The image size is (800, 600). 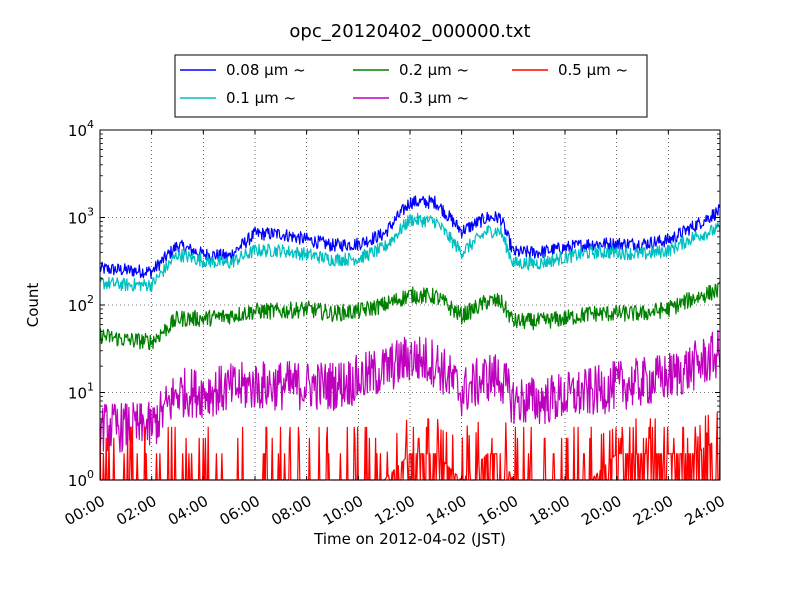 What do you see at coordinates (266, 70) in the screenshot?
I see `legend-label: 0.08 μm ~` at bounding box center [266, 70].